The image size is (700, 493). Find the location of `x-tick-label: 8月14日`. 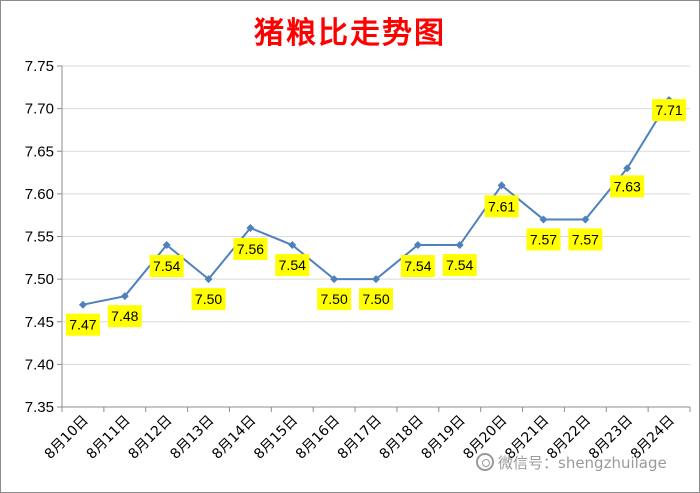

x-tick-label: 8月14日 is located at coordinates (234, 438).